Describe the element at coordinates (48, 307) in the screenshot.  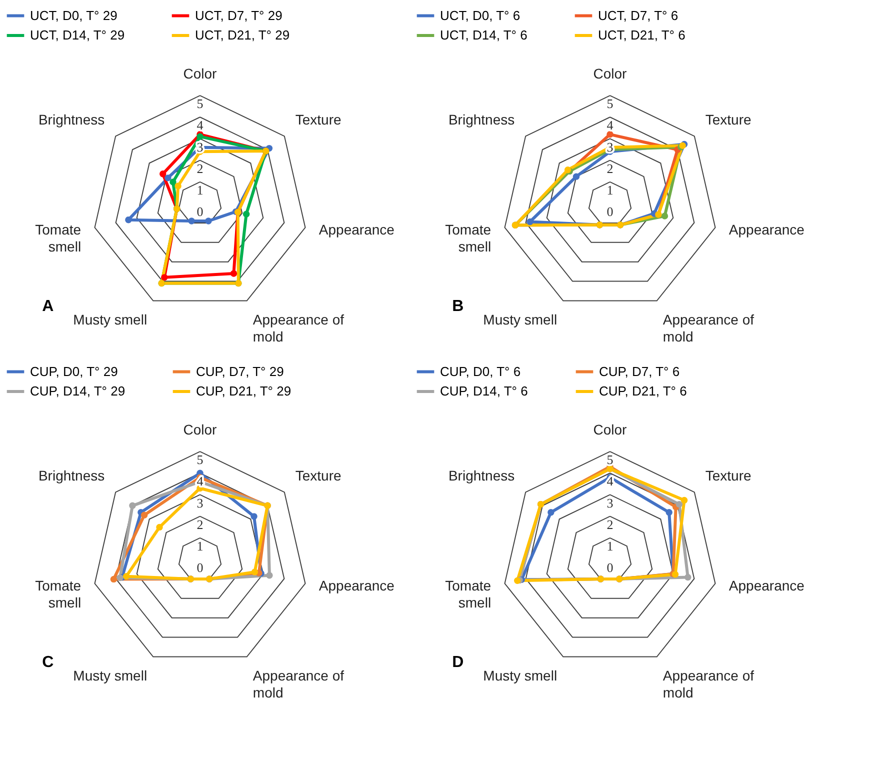
I see `text: A` at that location.